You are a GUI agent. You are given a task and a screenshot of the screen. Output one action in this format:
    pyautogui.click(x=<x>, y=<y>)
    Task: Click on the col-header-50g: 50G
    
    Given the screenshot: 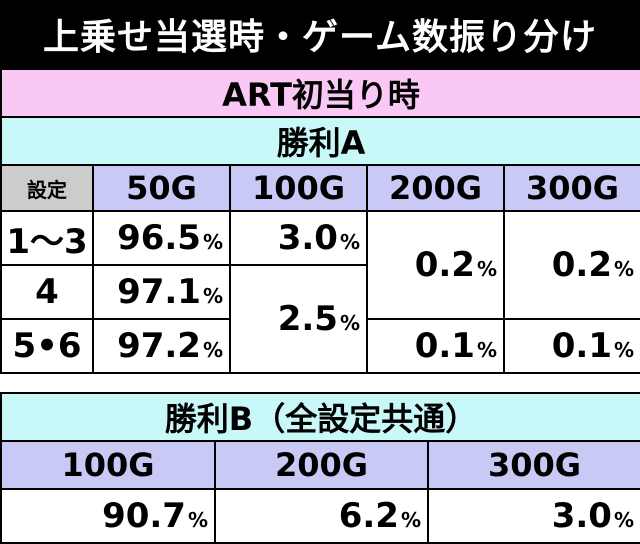 What is the action you would take?
    pyautogui.click(x=161, y=188)
    